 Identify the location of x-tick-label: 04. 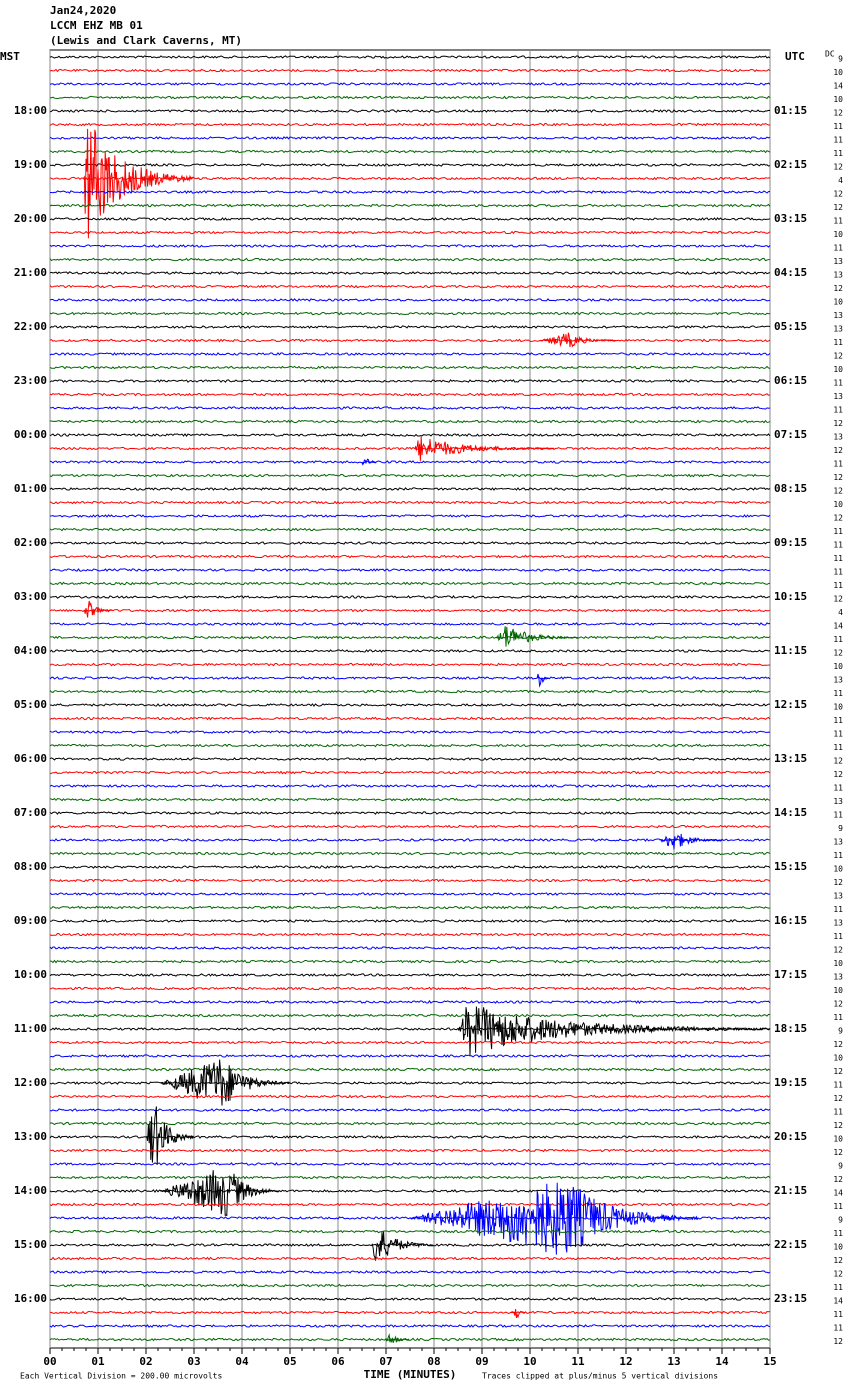
(242, 1361).